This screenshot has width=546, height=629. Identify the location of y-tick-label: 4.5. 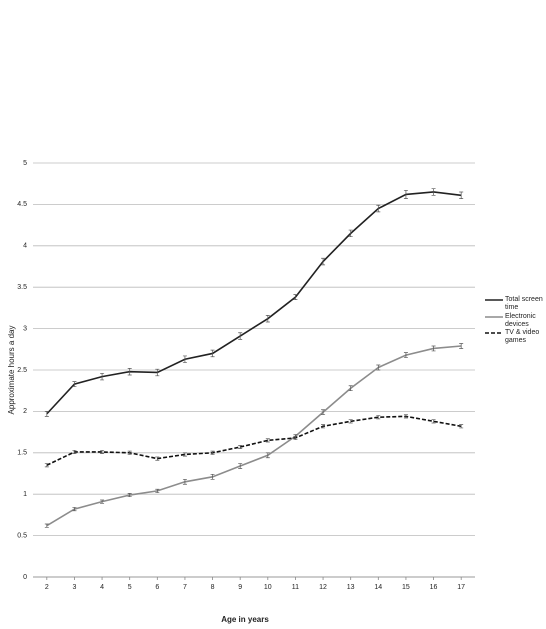
(22, 204).